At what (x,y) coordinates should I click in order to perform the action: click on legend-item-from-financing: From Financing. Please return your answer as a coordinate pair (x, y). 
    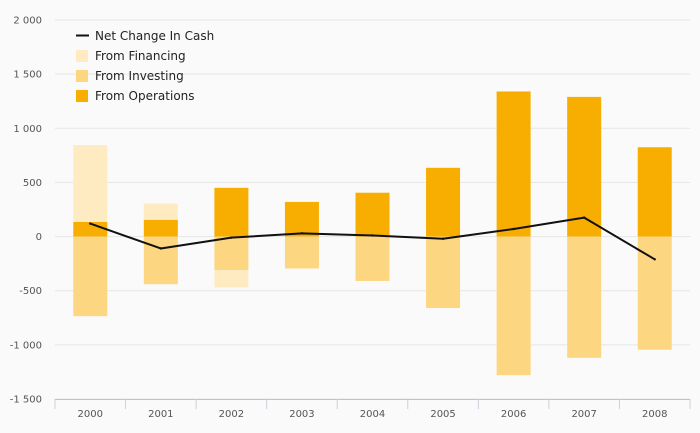
    Looking at the image, I should click on (131, 56).